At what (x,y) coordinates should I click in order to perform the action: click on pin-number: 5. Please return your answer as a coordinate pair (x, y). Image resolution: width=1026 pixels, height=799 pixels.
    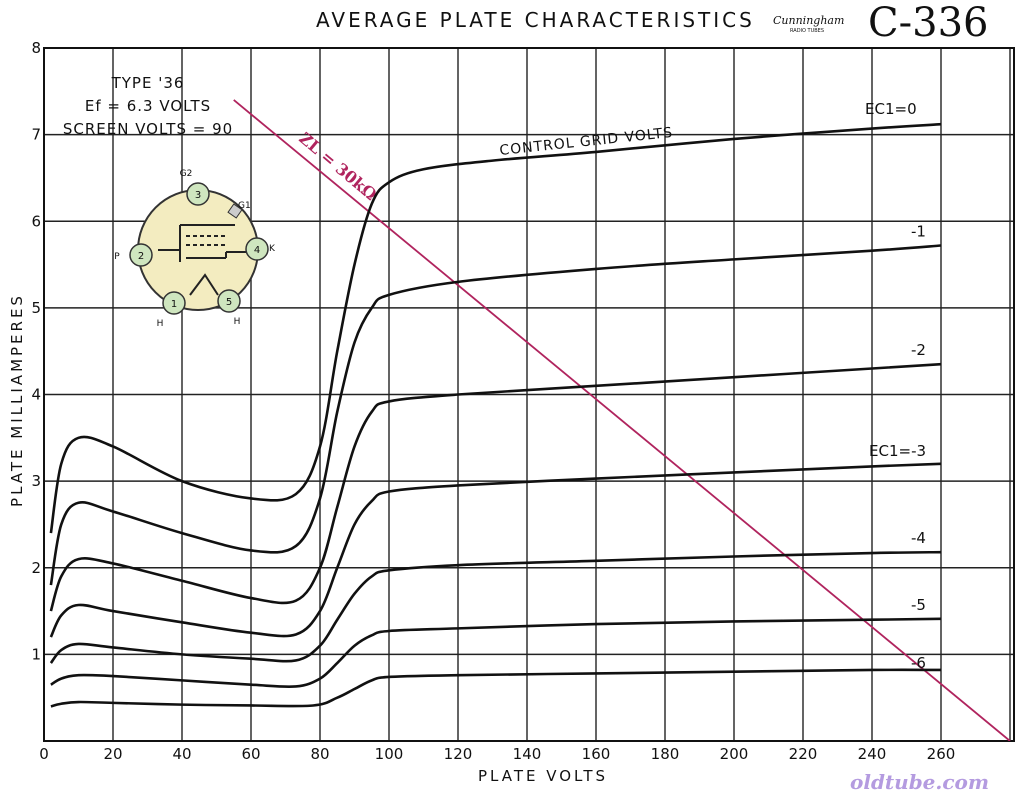
    Looking at the image, I should click on (229, 302).